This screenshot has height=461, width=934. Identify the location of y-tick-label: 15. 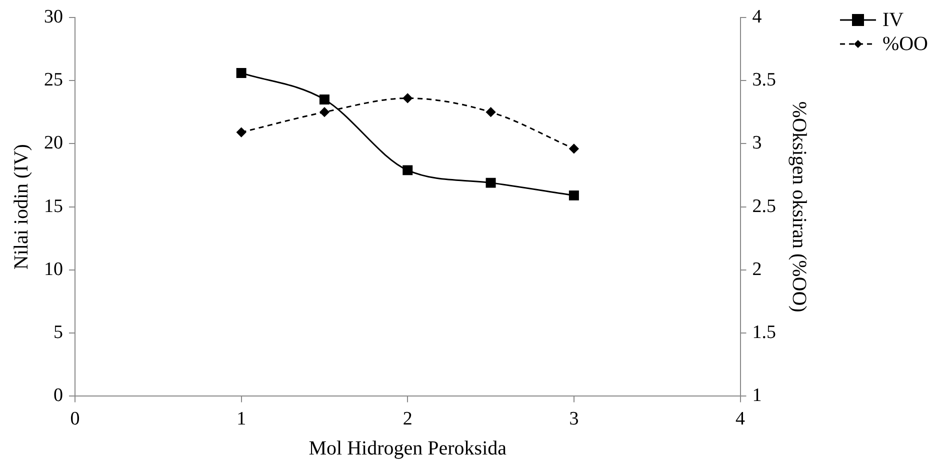
(53, 206).